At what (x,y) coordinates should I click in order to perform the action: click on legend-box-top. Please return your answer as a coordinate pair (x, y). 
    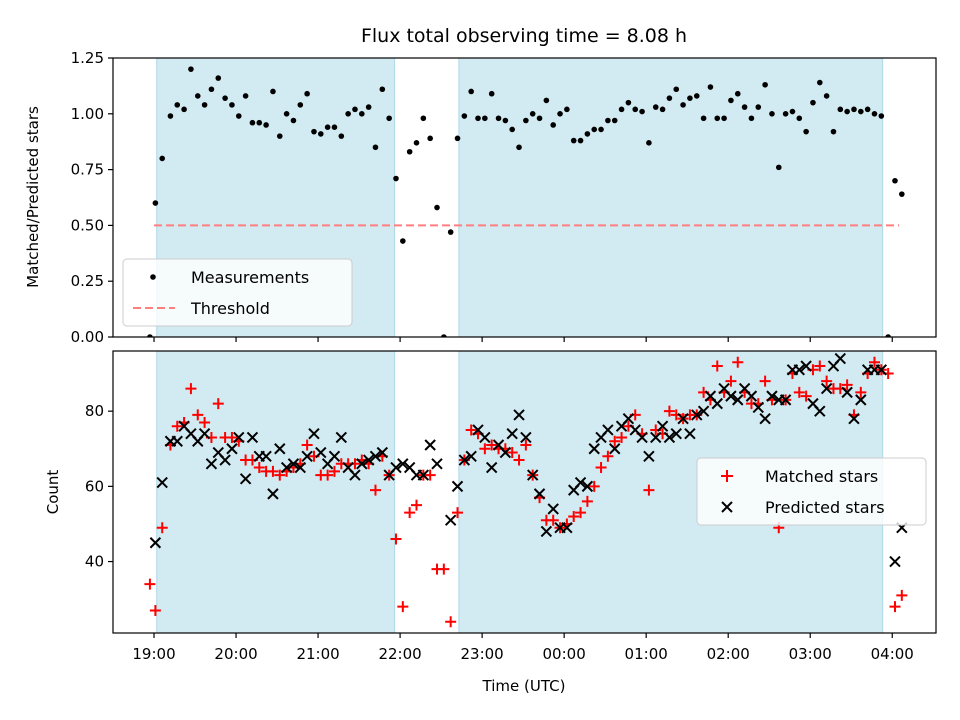
    Looking at the image, I should click on (237, 292).